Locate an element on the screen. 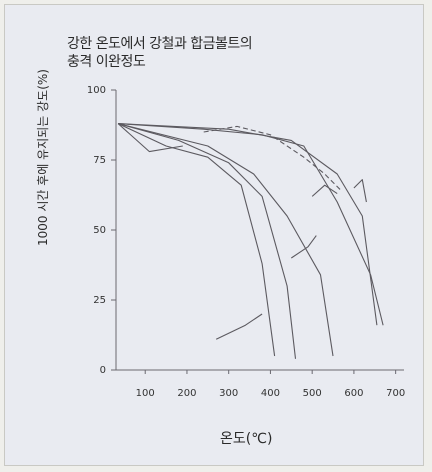 The image size is (432, 472). x-tick-label: 600 is located at coordinates (353, 393).